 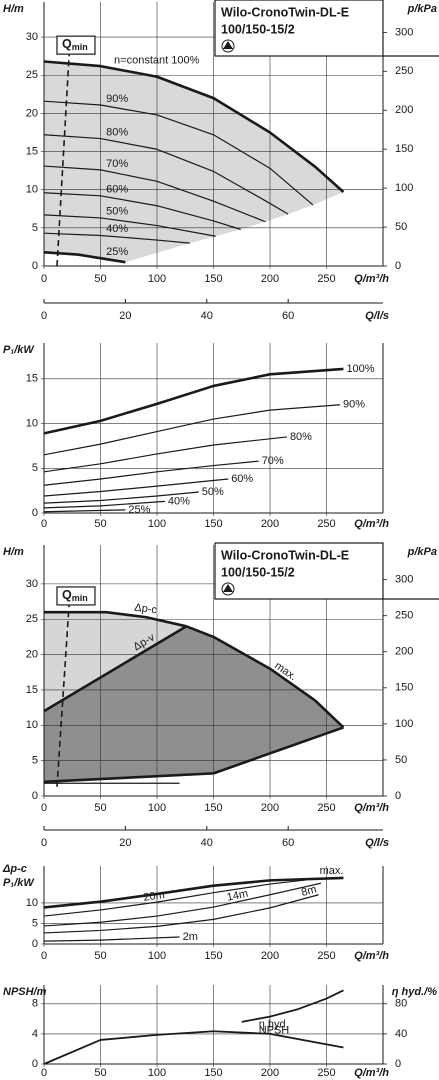 I want to click on dp-v-range-fill, so click(x=194, y=704).